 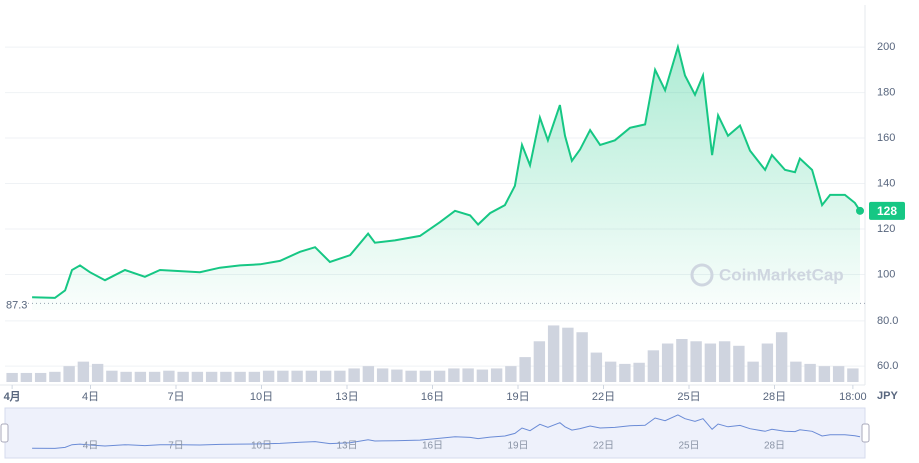 What do you see at coordinates (860, 210) in the screenshot?
I see `last-point` at bounding box center [860, 210].